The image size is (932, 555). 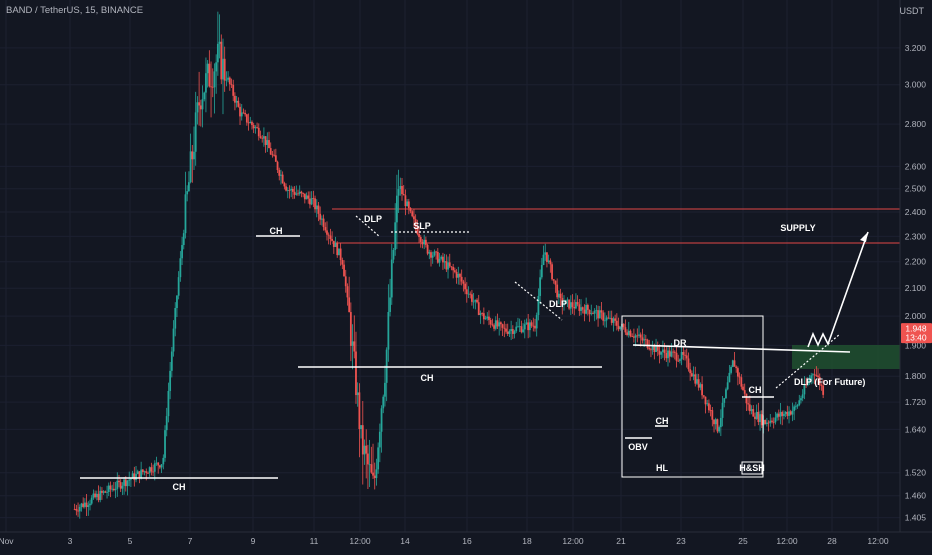 What do you see at coordinates (916, 329) in the screenshot?
I see `last-price-value: 1.948` at bounding box center [916, 329].